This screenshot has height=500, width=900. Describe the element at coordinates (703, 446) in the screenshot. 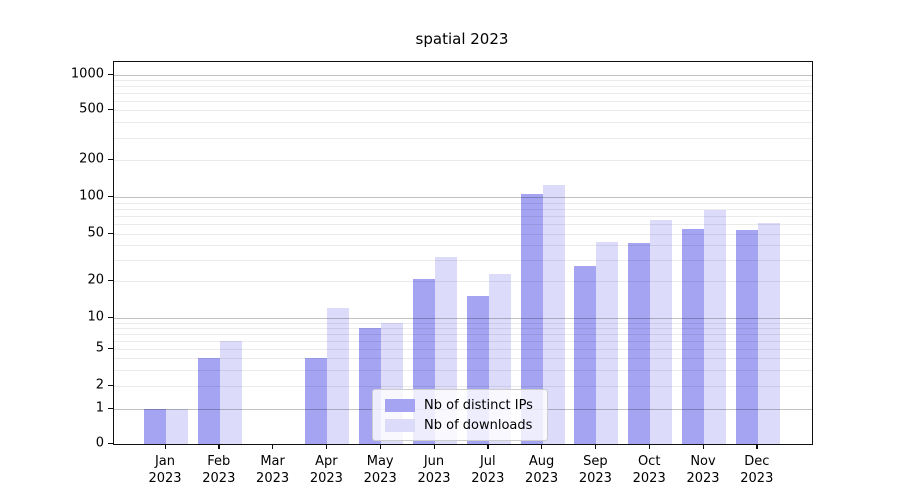

I see `x-tick-mark-nov` at that location.